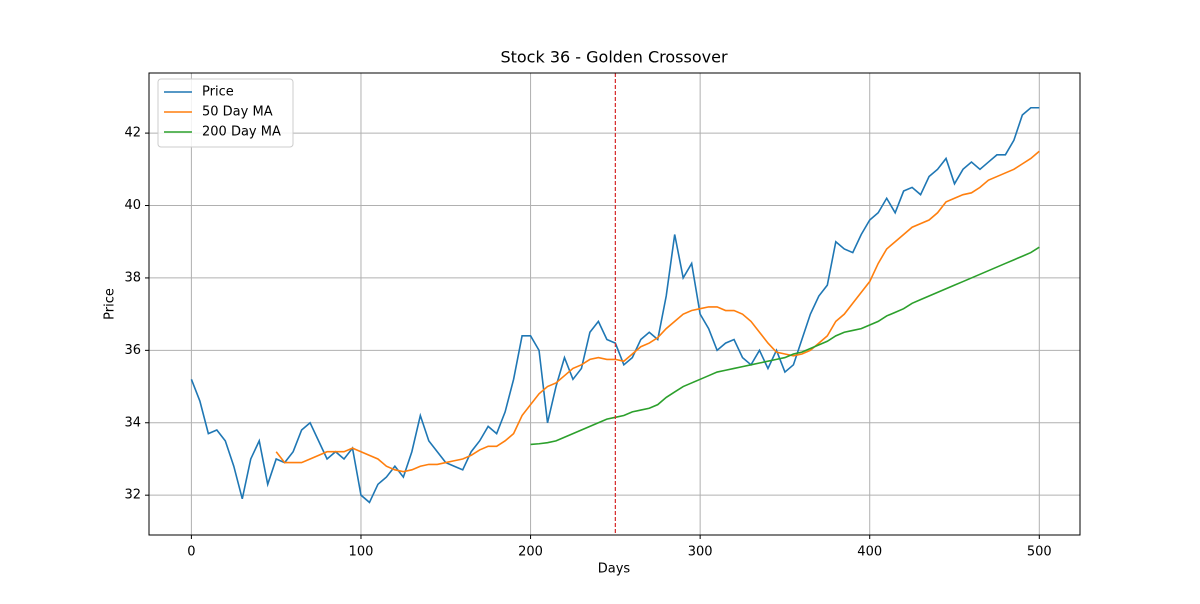  Describe the element at coordinates (132, 350) in the screenshot. I see `y-tick-label: 36` at that location.